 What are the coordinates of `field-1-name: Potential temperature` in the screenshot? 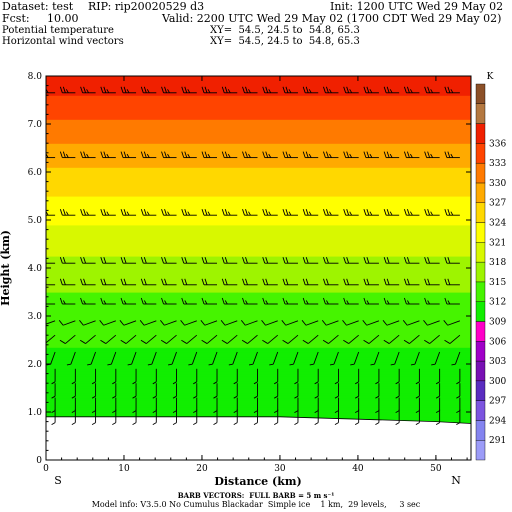 It's located at (58, 30).